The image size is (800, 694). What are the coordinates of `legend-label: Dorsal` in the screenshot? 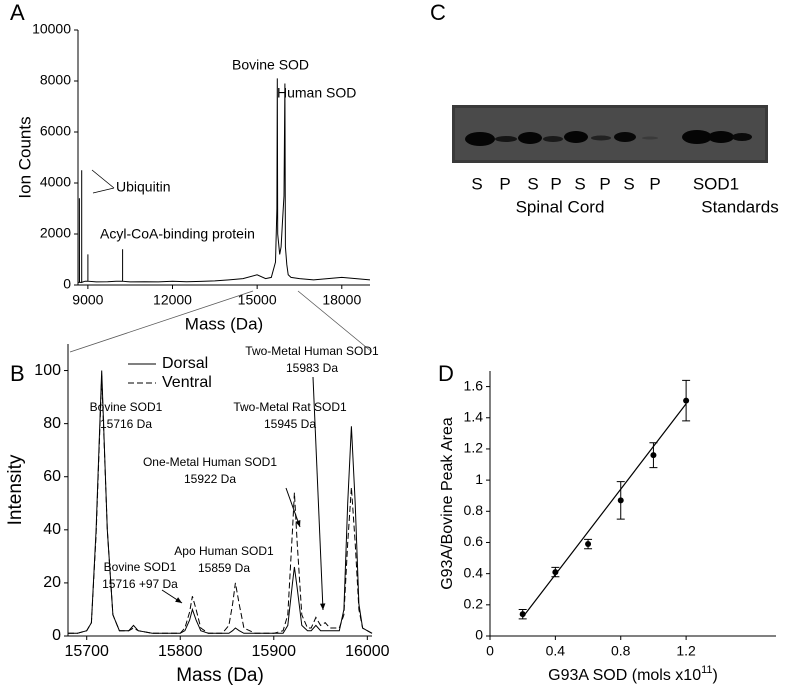 It's located at (185, 363).